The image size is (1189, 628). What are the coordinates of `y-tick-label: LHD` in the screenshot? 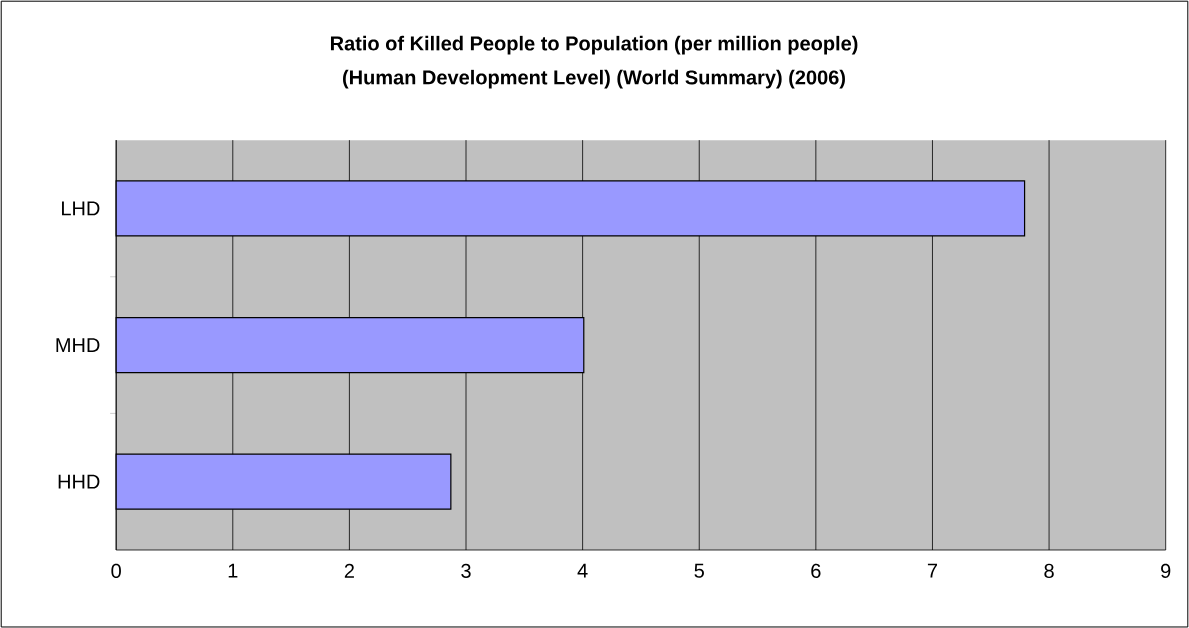 It's located at (81, 208).